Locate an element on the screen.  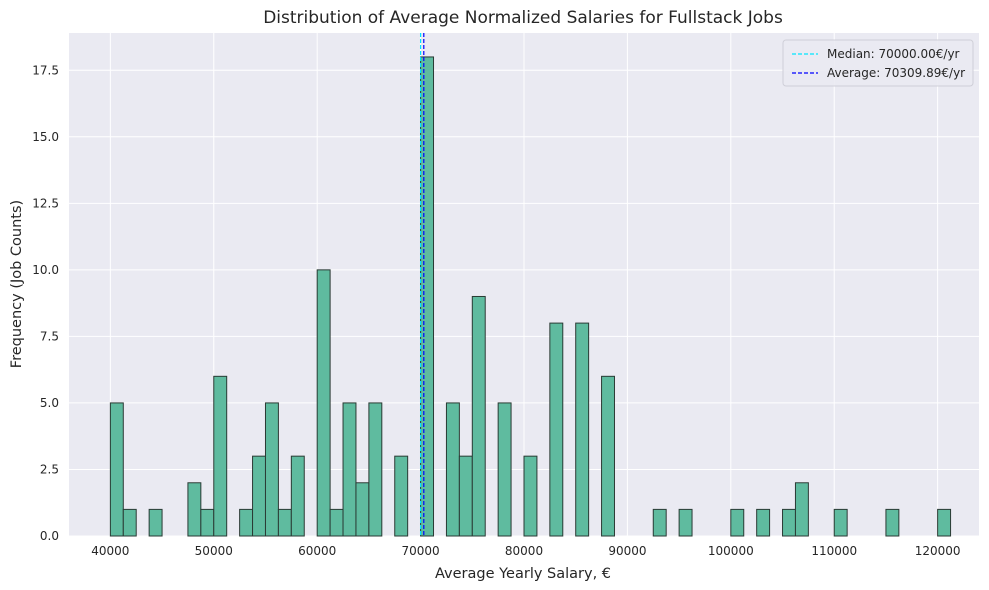
y-tick-label: 7.5 is located at coordinates (49, 336).